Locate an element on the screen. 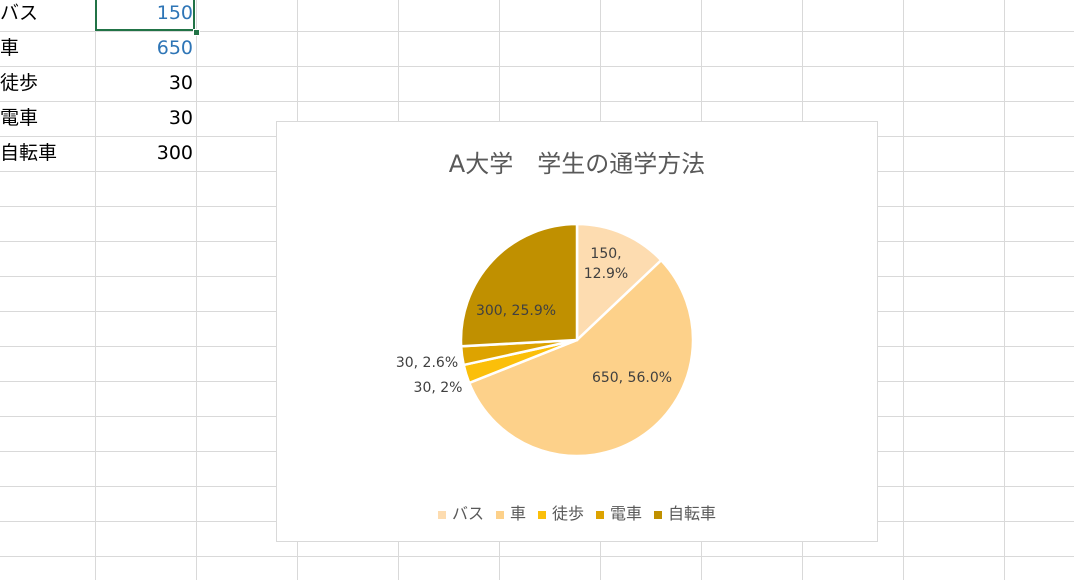 The width and height of the screenshot is (1074, 580). legend-item-4: 自転車 is located at coordinates (685, 512).